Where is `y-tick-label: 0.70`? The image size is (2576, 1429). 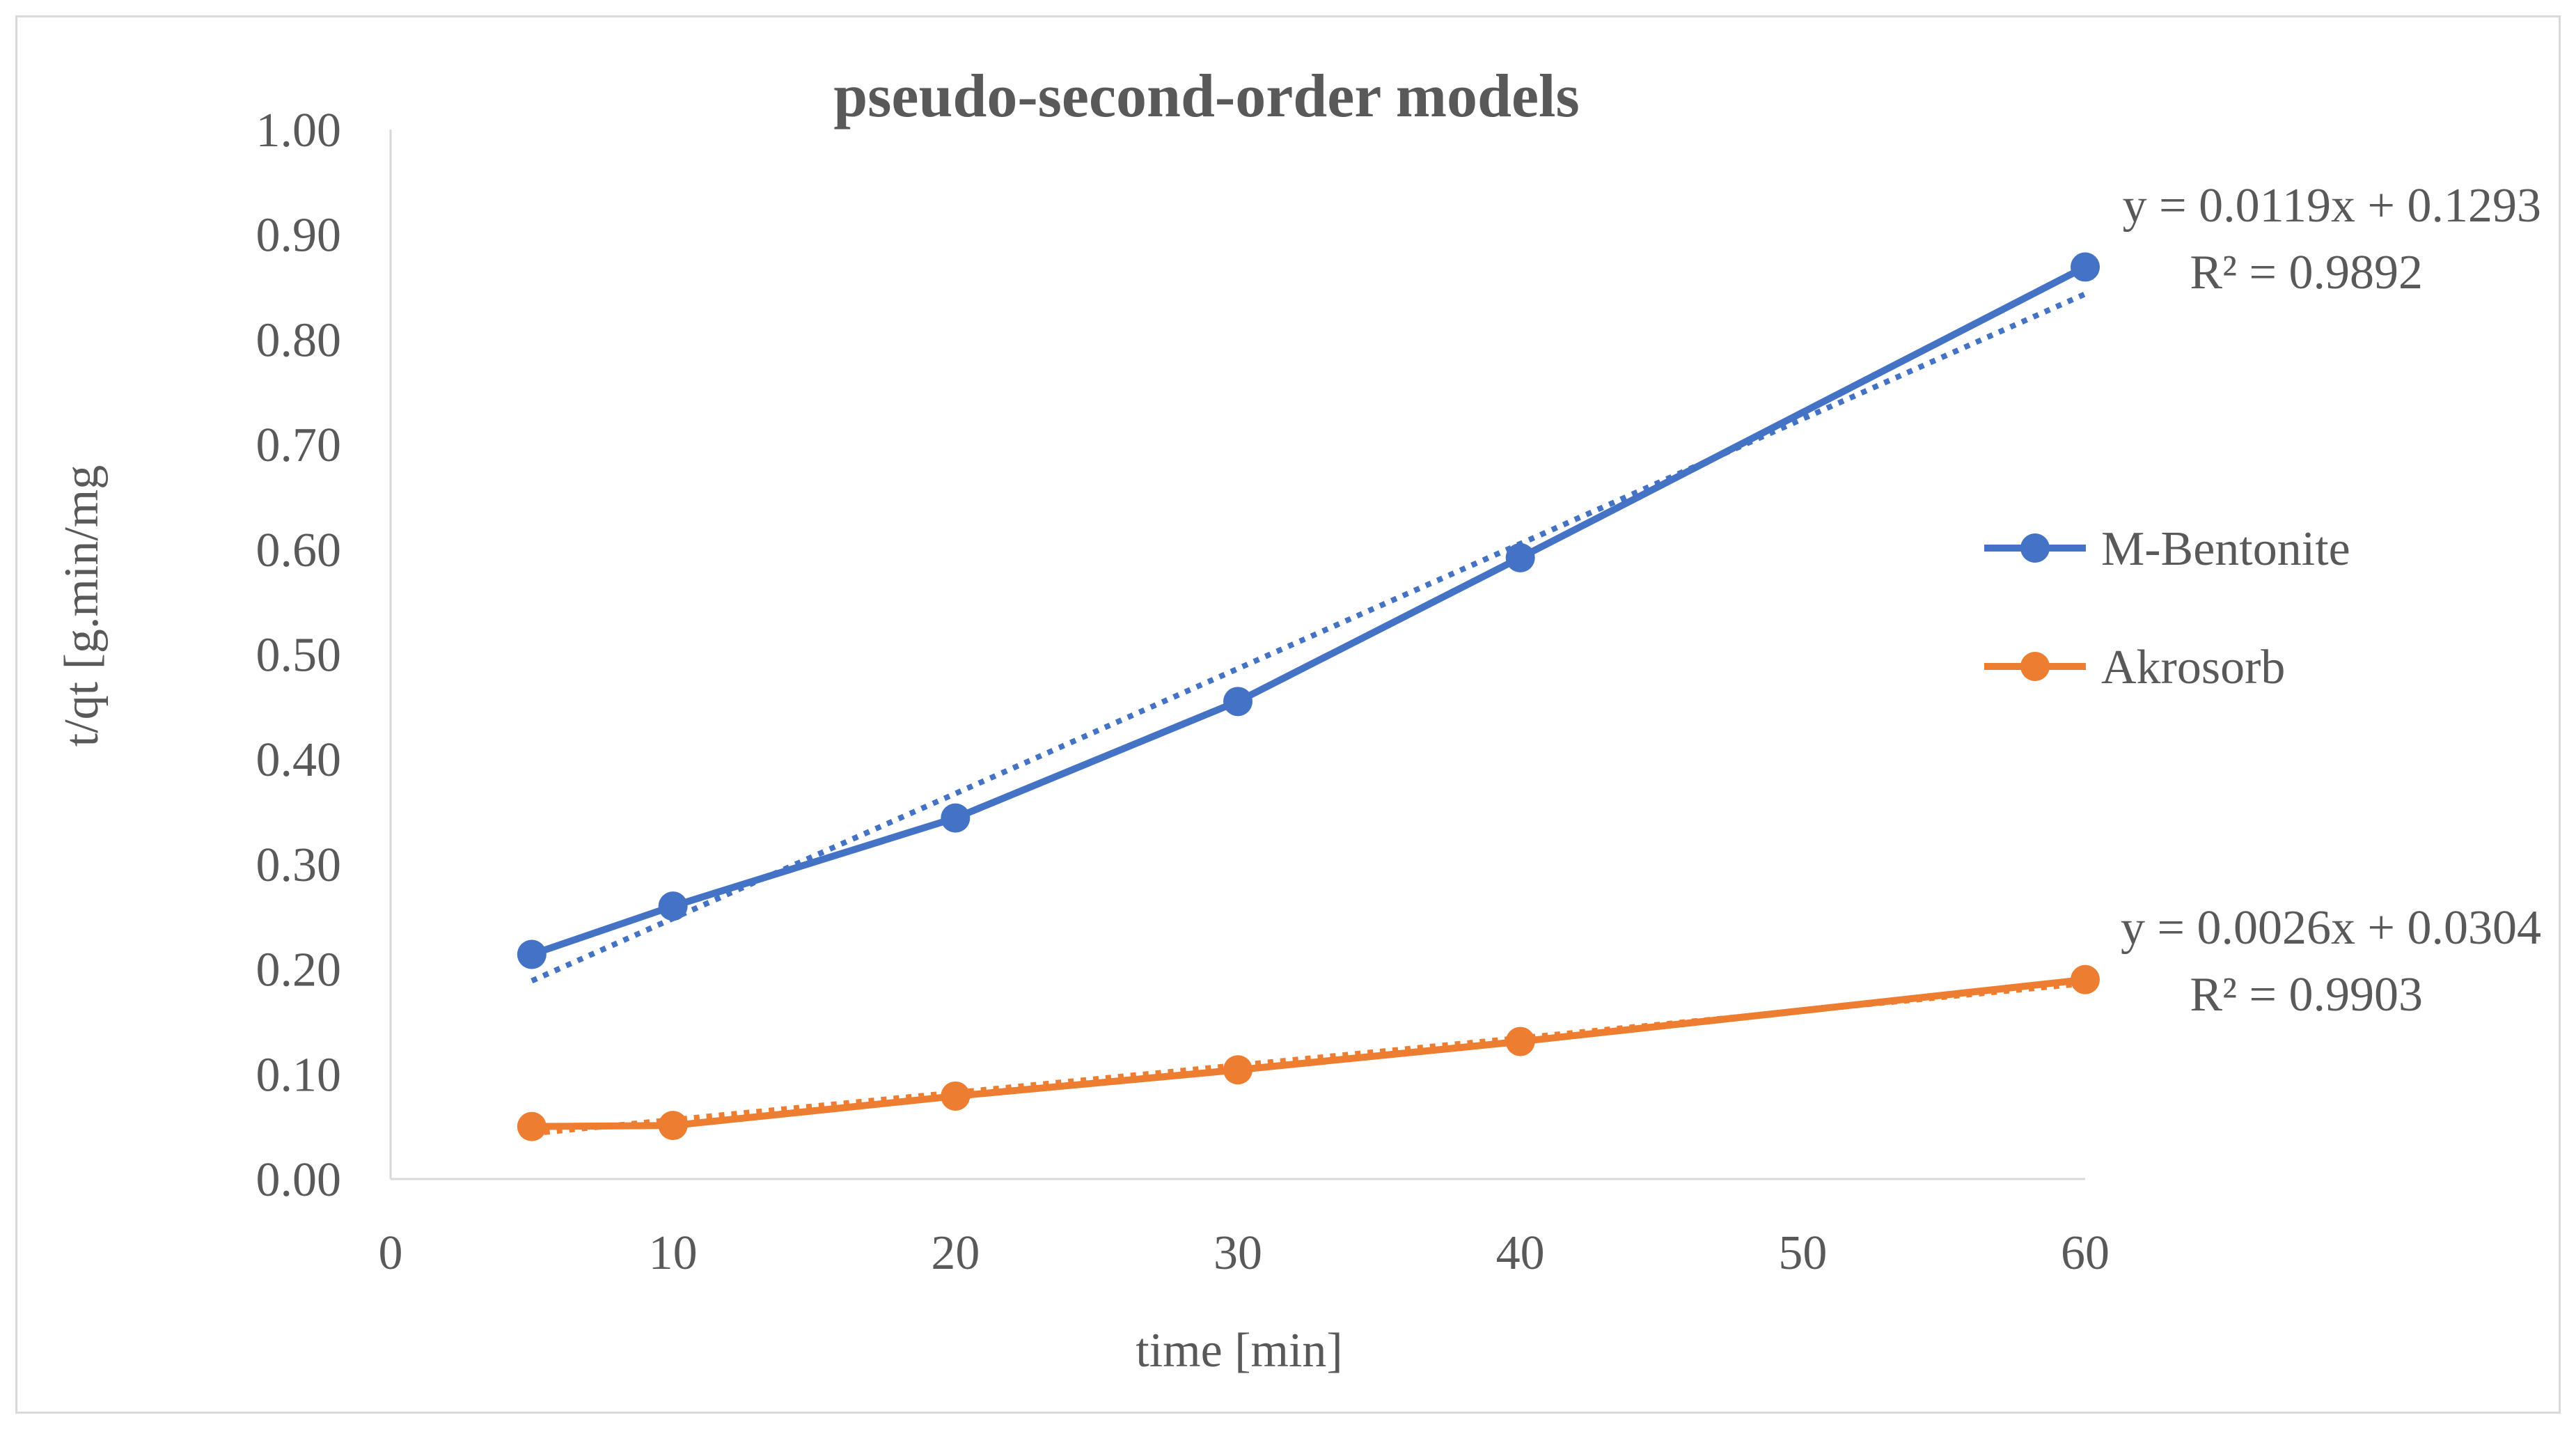
y-tick-label: 0.70 is located at coordinates (299, 446).